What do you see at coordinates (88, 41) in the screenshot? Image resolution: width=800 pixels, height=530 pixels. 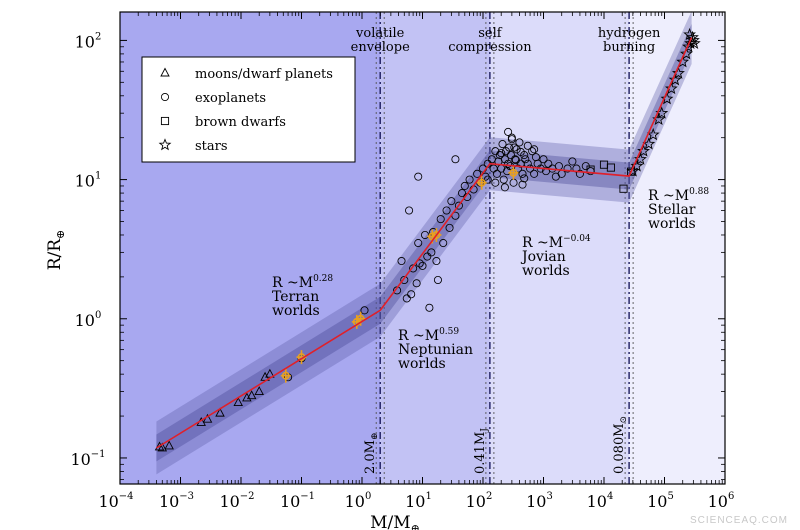 I see `y-tick-label-3: 102` at bounding box center [88, 41].